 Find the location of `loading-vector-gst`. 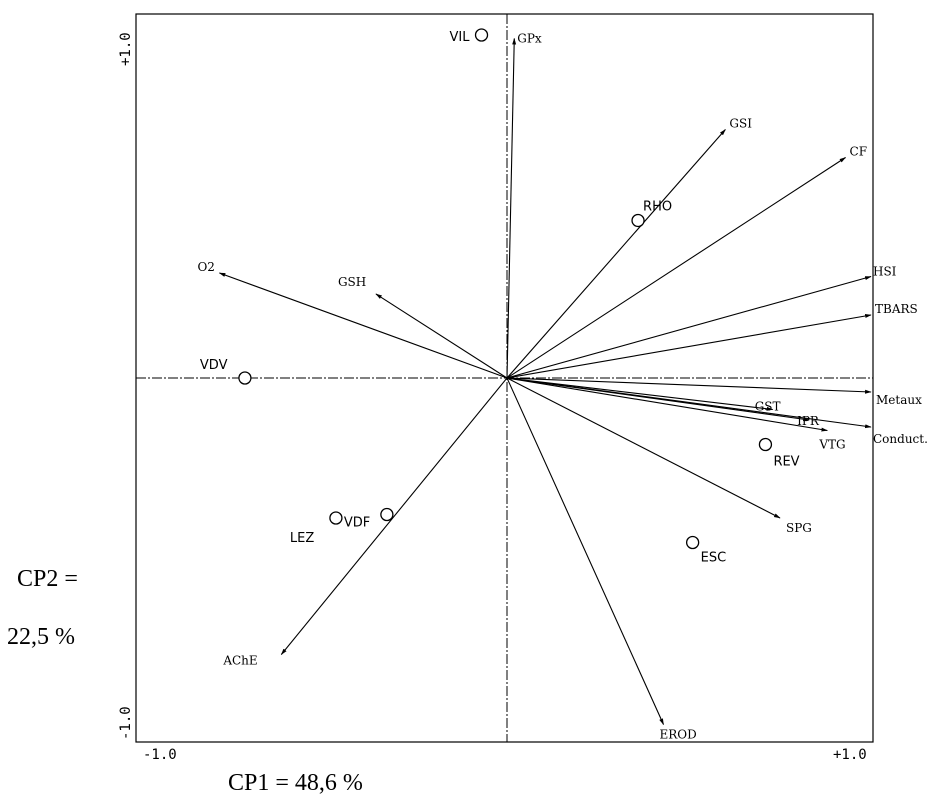

loading-vector-gst is located at coordinates (640, 394).